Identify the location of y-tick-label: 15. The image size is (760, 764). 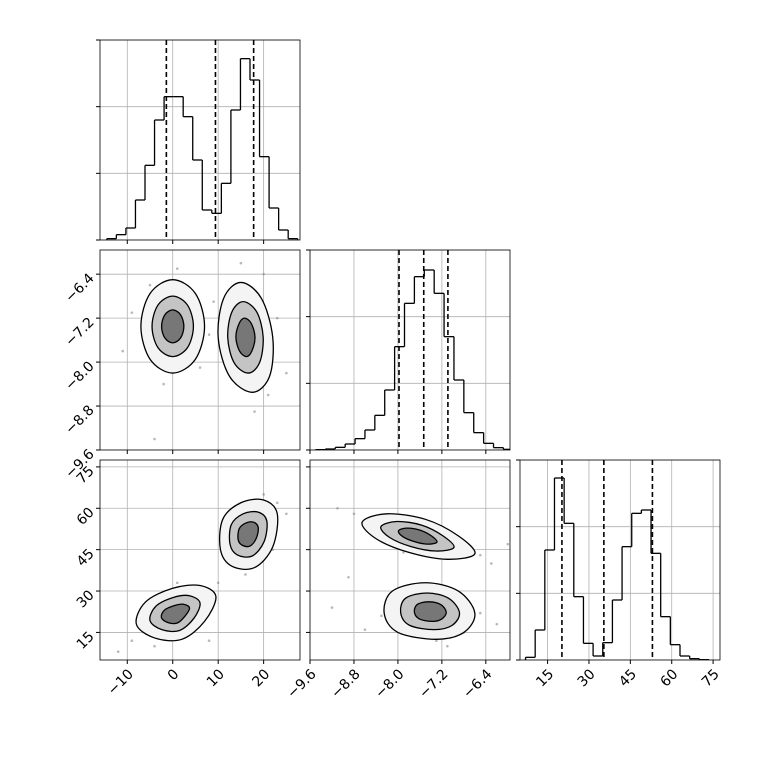
(86, 641).